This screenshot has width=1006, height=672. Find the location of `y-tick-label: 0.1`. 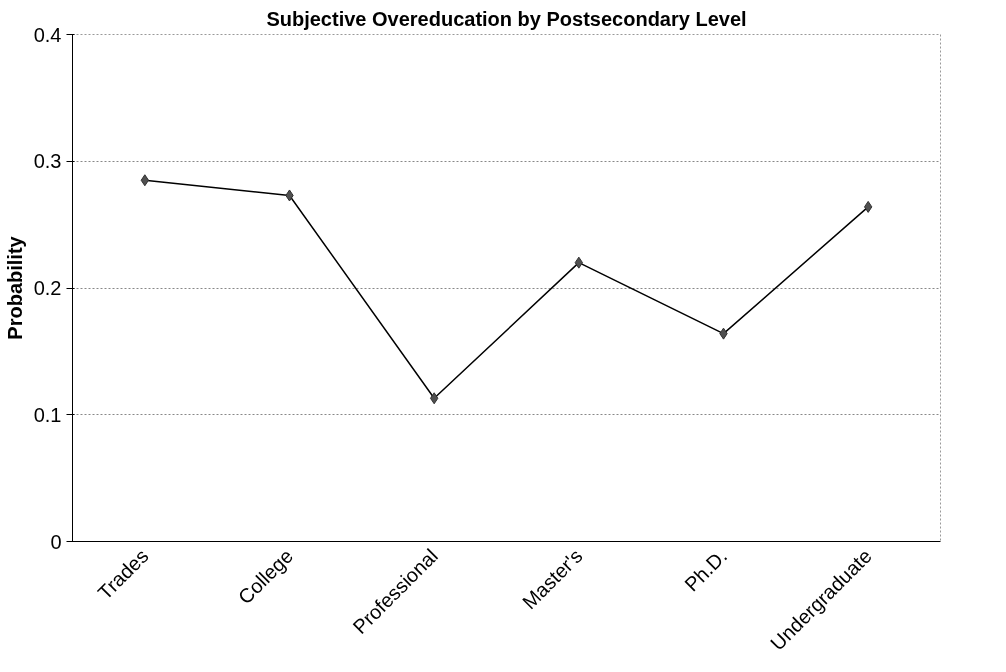

y-tick-label: 0.1 is located at coordinates (47, 414).